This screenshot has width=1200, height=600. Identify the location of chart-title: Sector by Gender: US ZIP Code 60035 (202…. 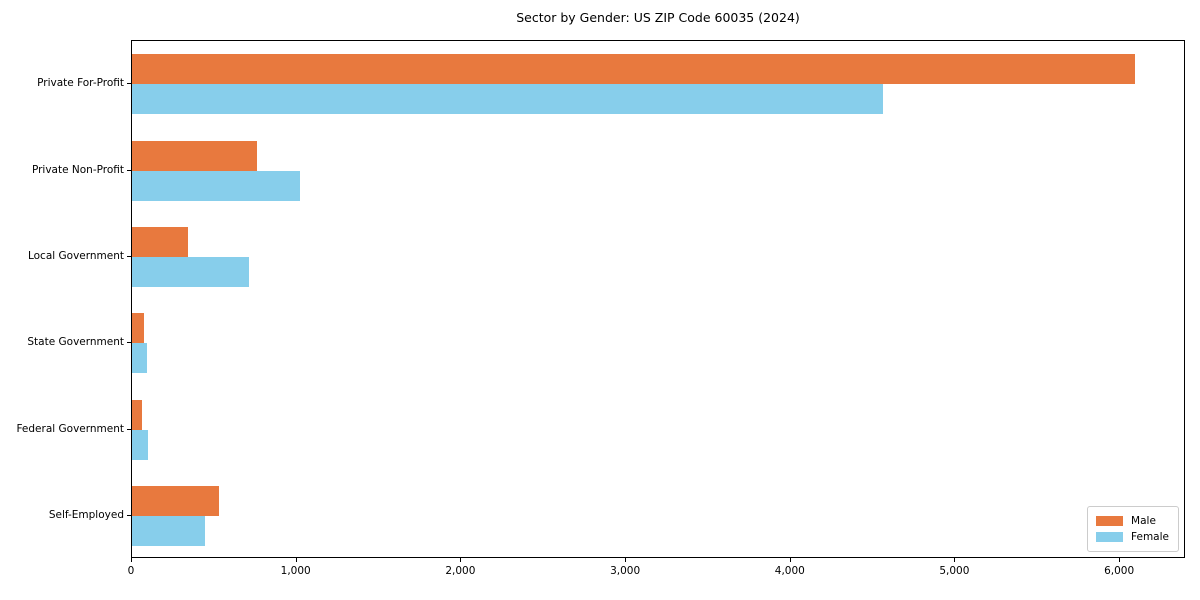
(658, 17).